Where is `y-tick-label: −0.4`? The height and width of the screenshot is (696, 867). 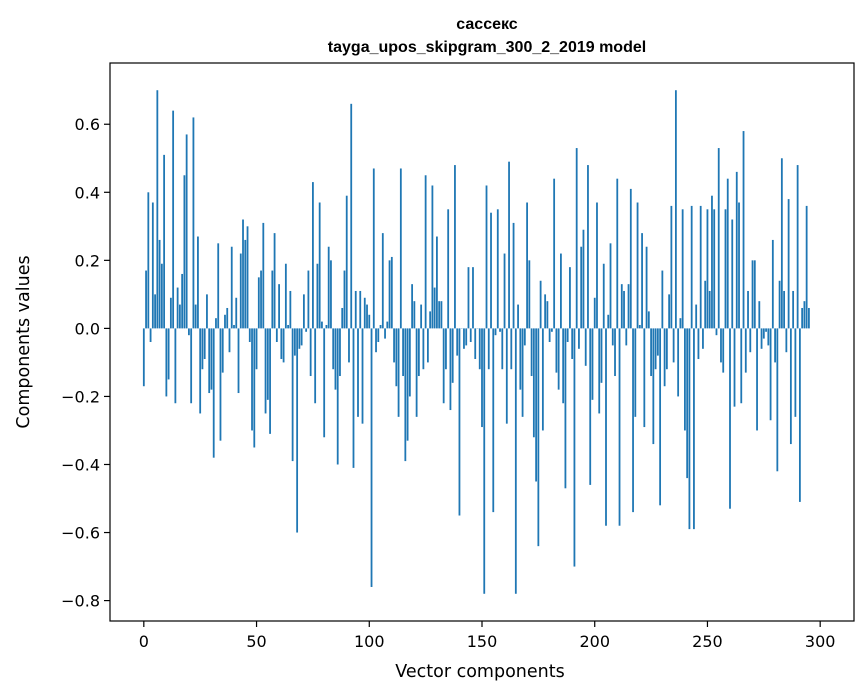 y-tick-label: −0.4 is located at coordinates (80, 464).